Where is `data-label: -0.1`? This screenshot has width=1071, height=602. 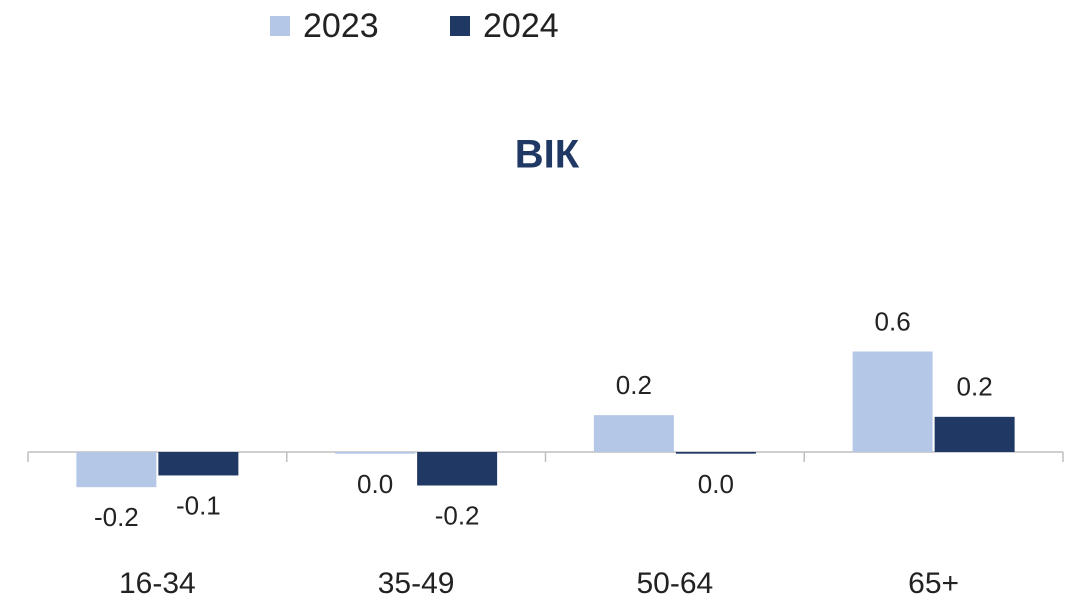
data-label: -0.1 is located at coordinates (198, 505).